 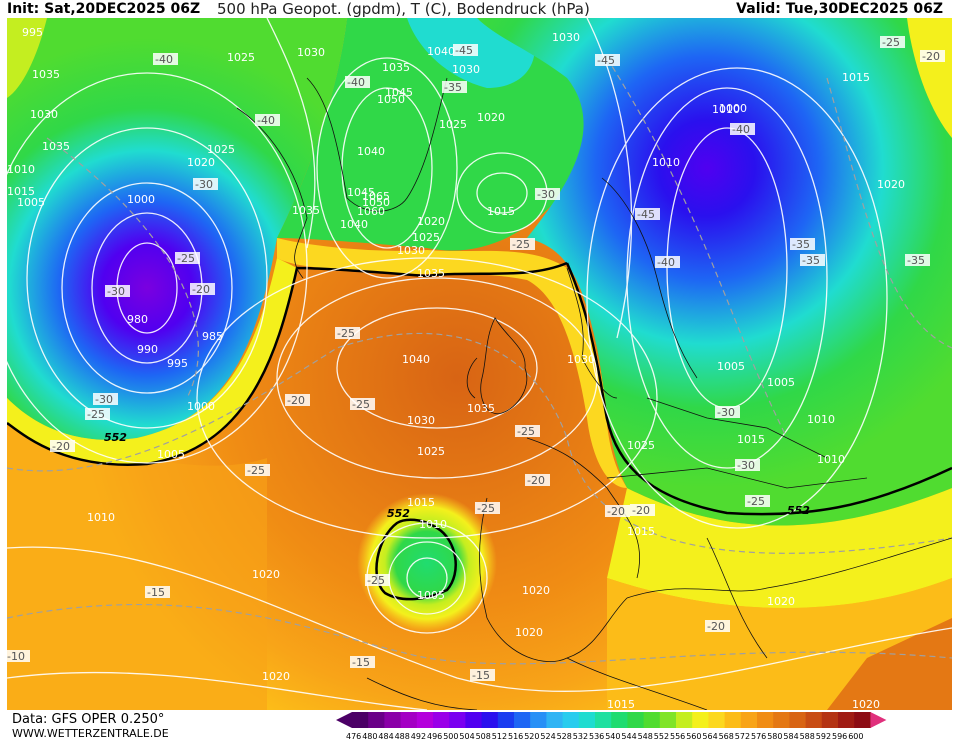 What do you see at coordinates (32, 32) in the screenshot?
I see `pressure-label: 995` at bounding box center [32, 32].